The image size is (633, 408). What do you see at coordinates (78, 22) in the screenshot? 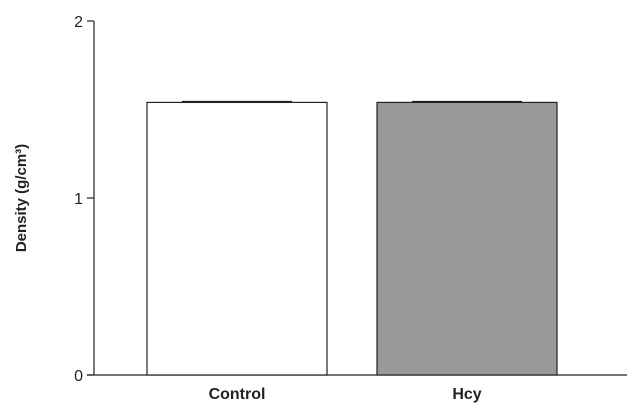
I see `y-tick-label-2: 2` at bounding box center [78, 22].